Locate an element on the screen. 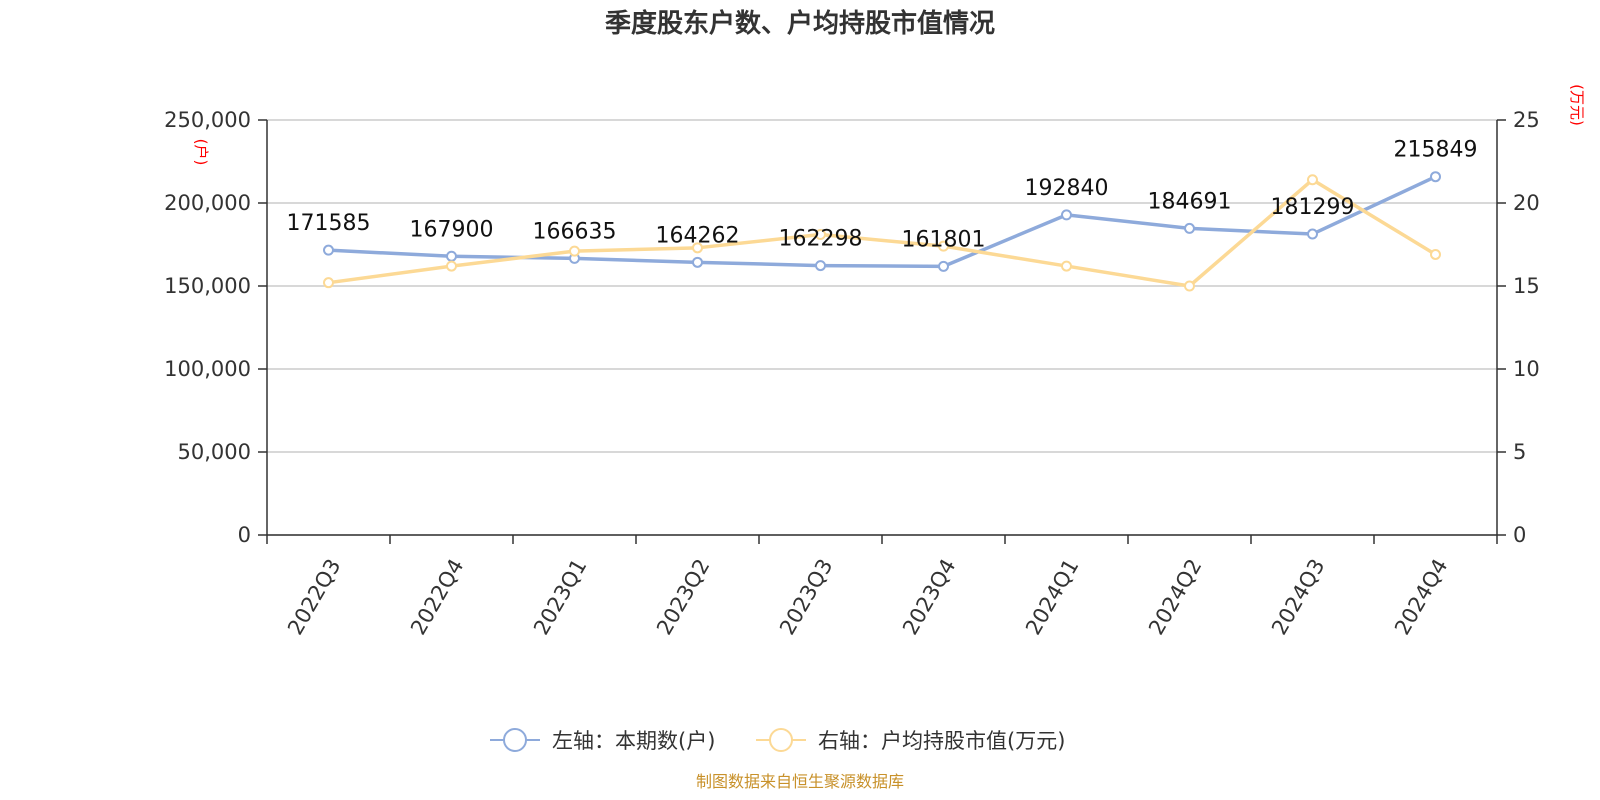 Image resolution: width=1600 pixels, height=800 pixels. data-label: 192840 is located at coordinates (1067, 188).